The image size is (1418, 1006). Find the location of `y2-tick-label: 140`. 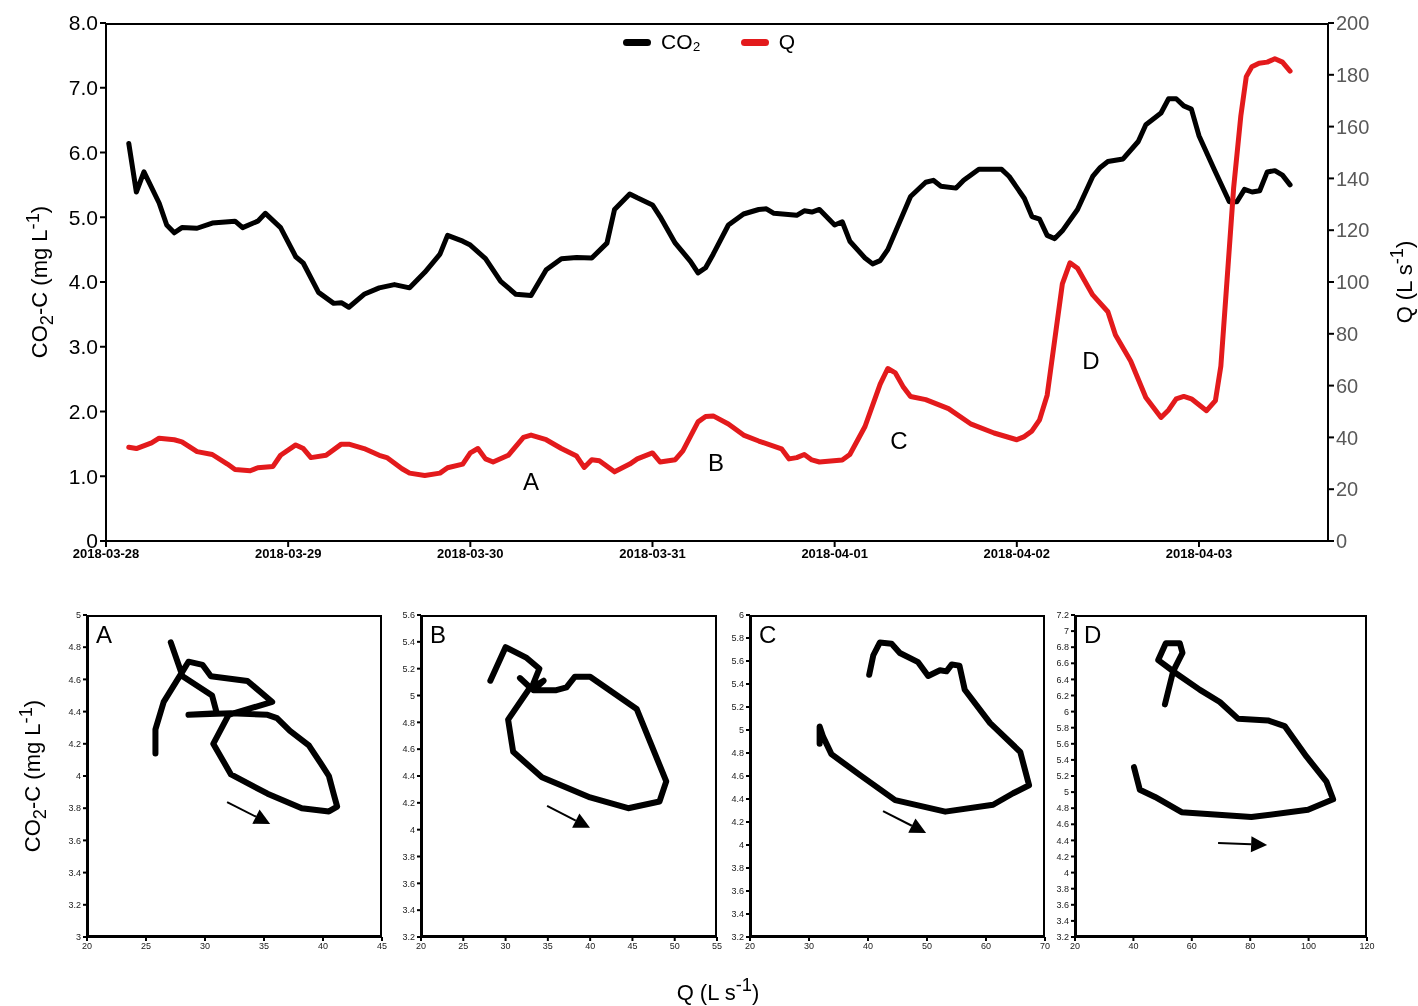

y2-tick-label: 140 is located at coordinates (1353, 178).